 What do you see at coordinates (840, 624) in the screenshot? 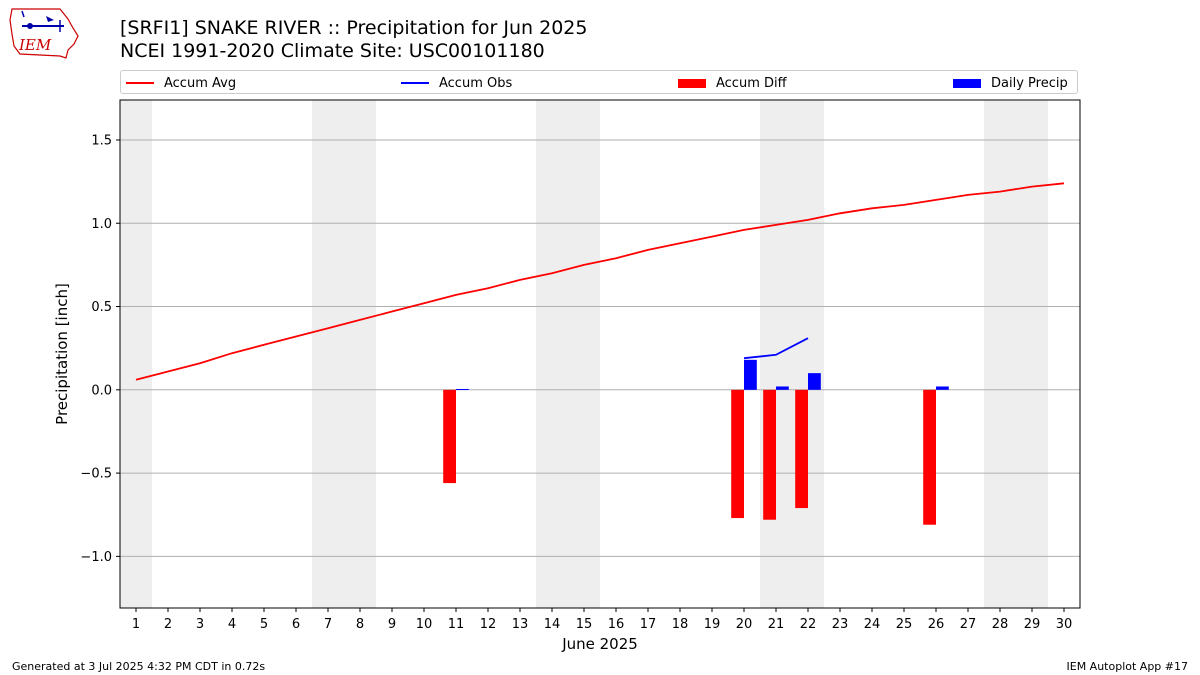
I see `x-tick-label: 23` at bounding box center [840, 624].